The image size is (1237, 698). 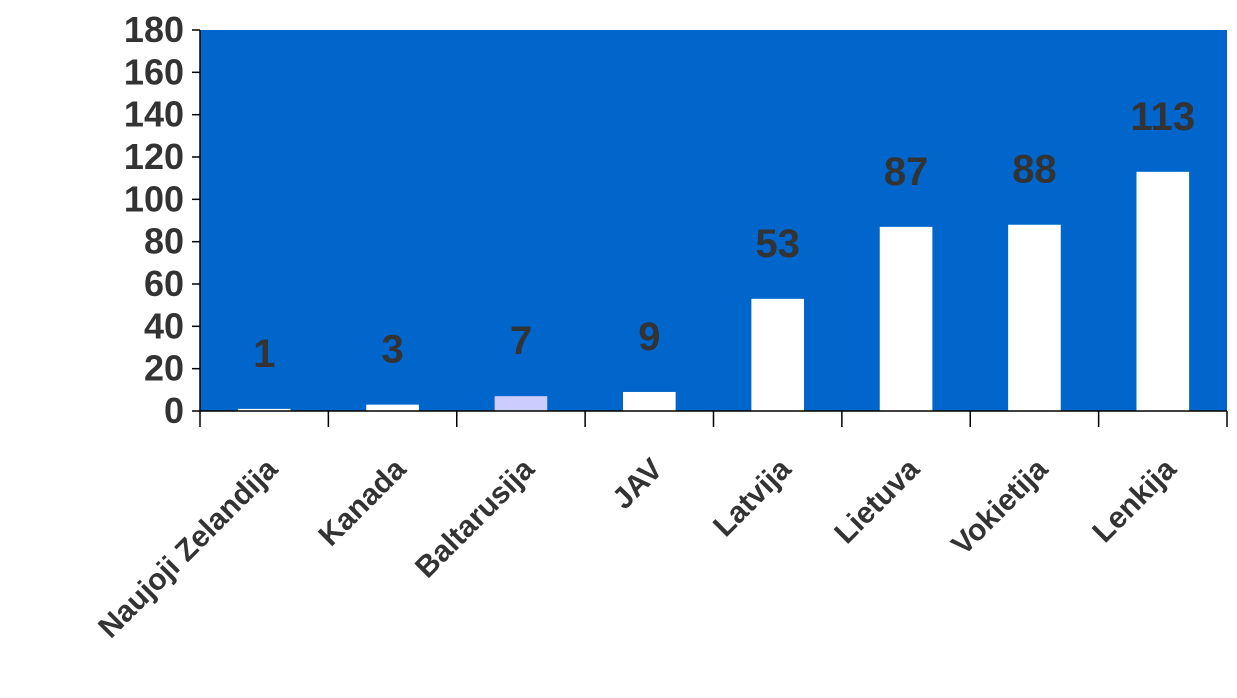 I want to click on bar-lietuva, so click(x=906, y=318).